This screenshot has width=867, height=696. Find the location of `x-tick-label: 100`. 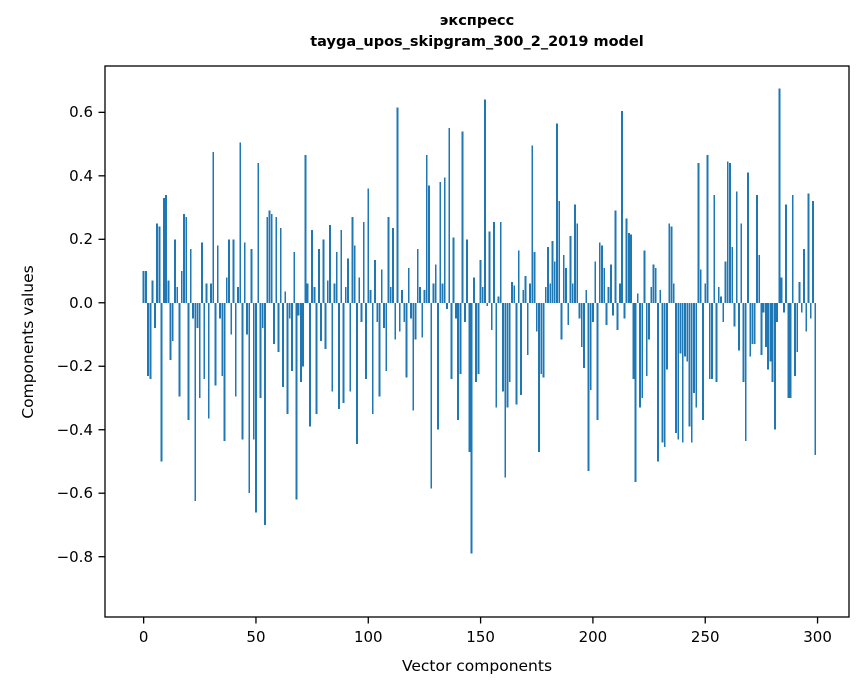

x-tick-label: 100 is located at coordinates (368, 637).